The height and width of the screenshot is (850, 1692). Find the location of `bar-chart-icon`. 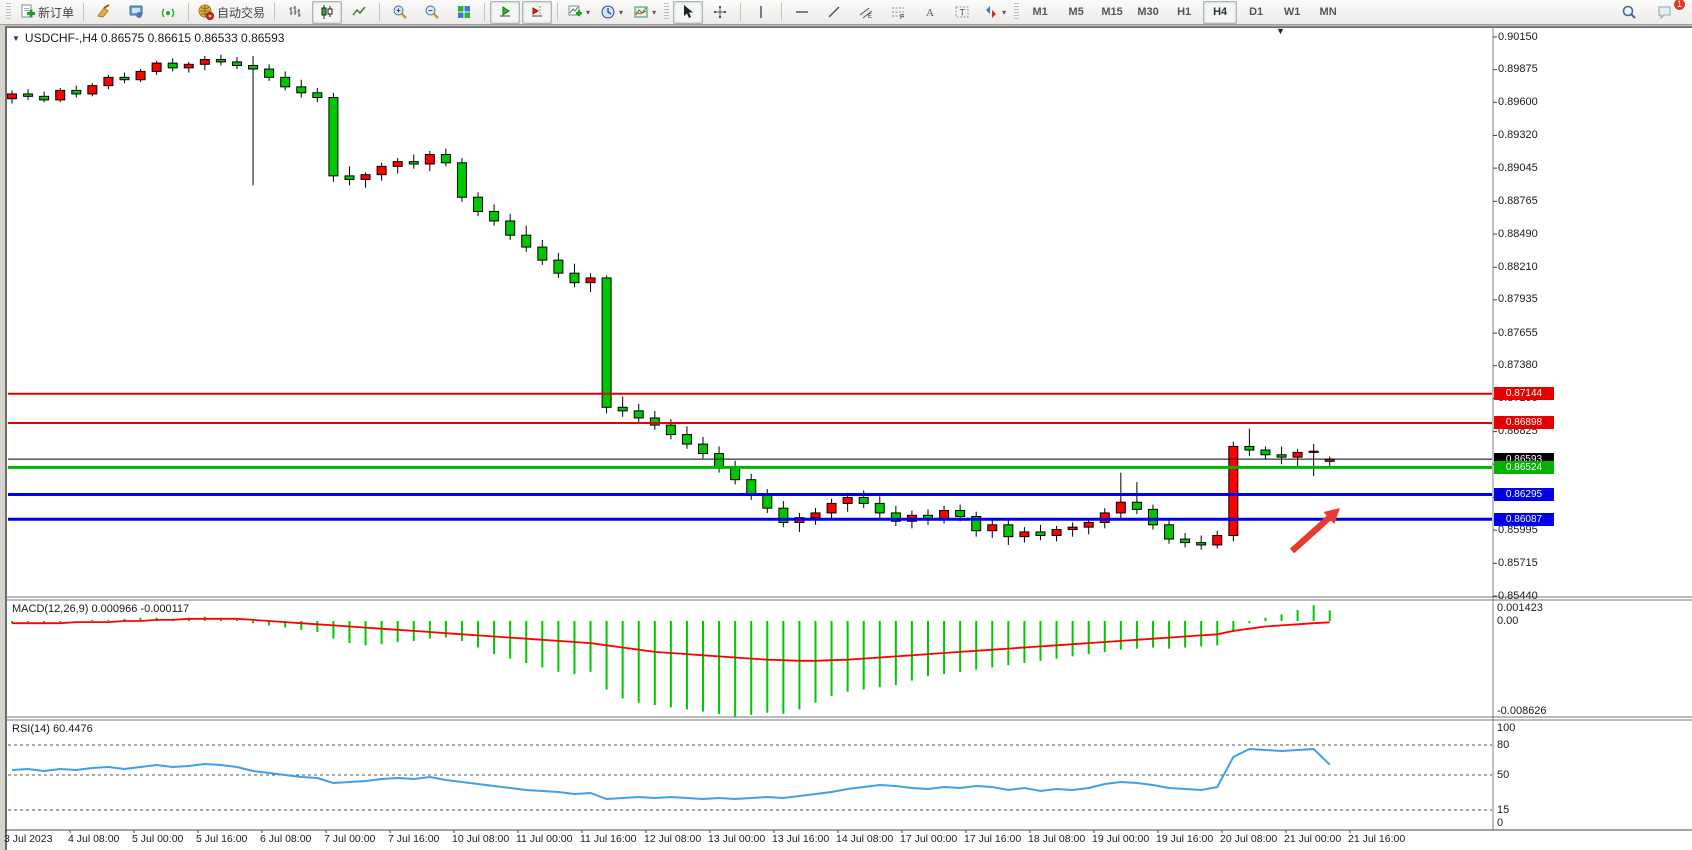

bar-chart-icon is located at coordinates (295, 11).